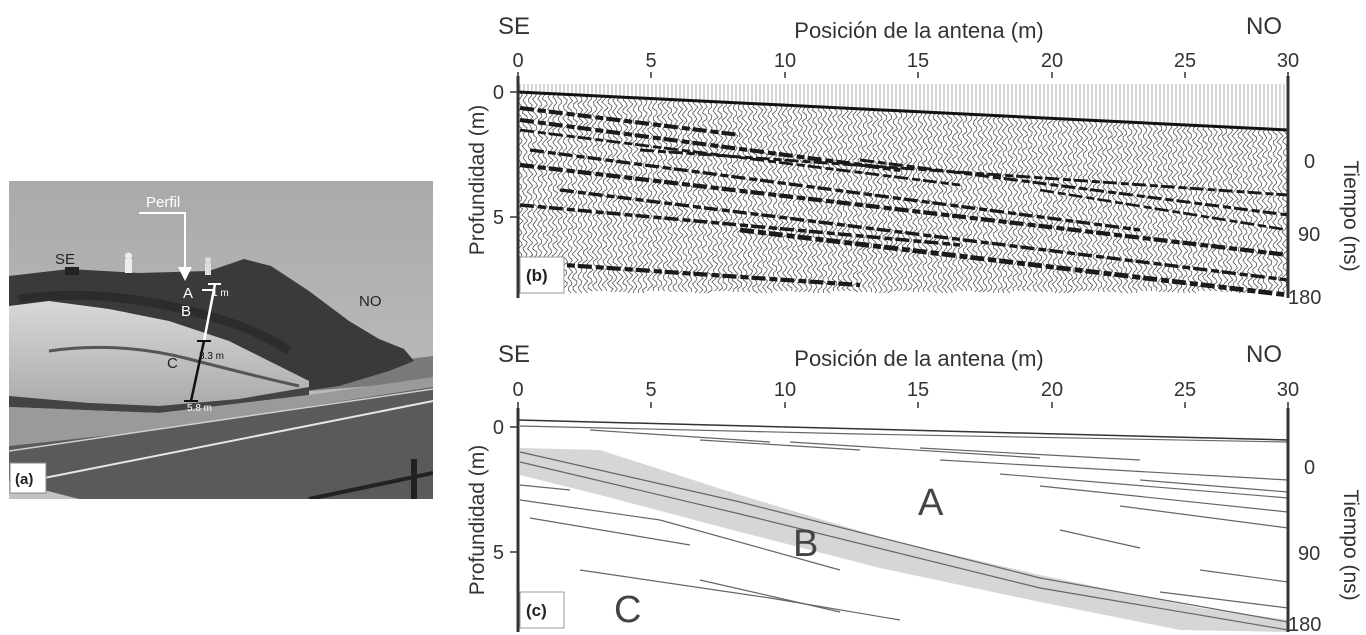 This screenshot has height=635, width=1366. I want to click on light-rock-face, so click(159, 357).